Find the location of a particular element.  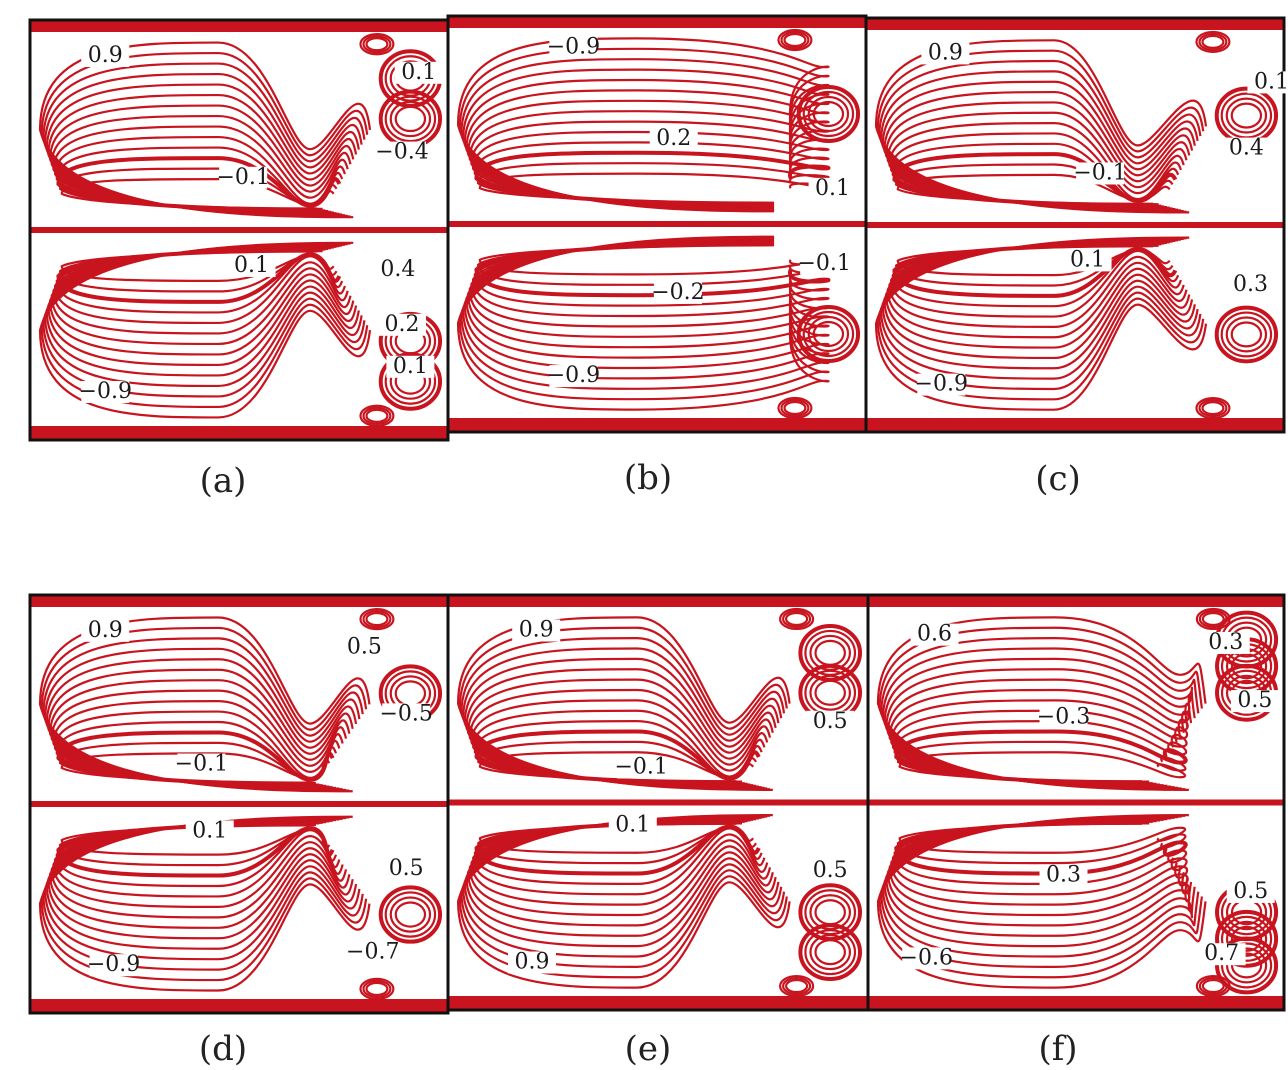

streamline-panel-e: 0.9 −0.1 0.1 0.9 0.5 0.5 is located at coordinates (658, 802).